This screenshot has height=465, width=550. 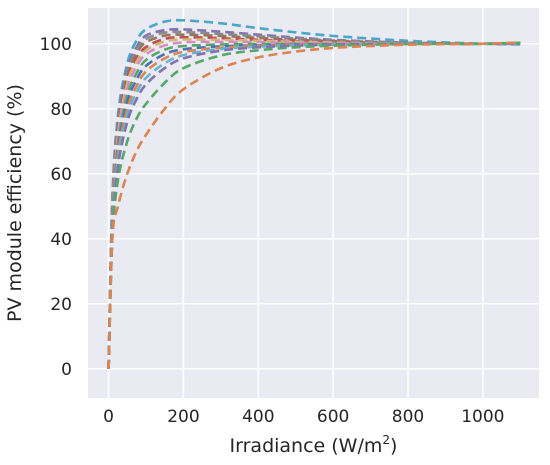 What do you see at coordinates (15, 203) in the screenshot?
I see `y-axis-label: PV module efficiency (%)` at bounding box center [15, 203].